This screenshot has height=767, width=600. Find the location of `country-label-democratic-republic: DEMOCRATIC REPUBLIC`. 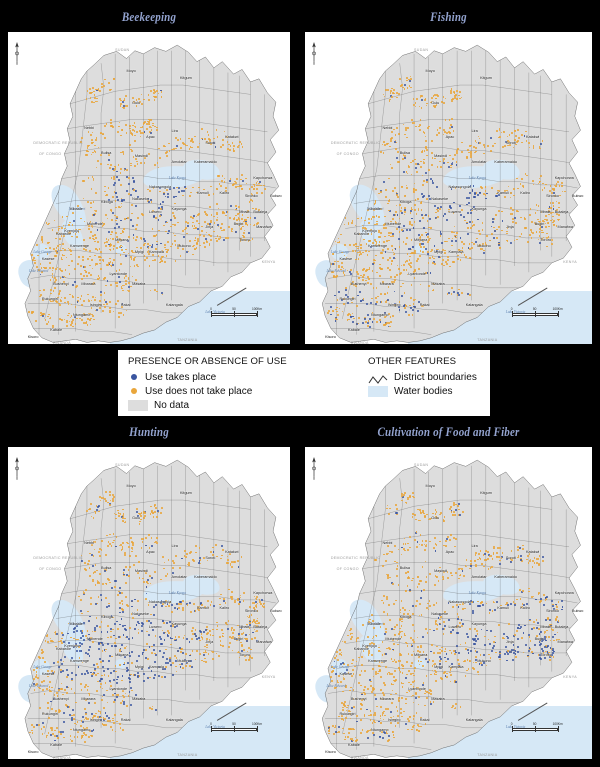

country-label-democratic-republic: DEMOCRATIC REPUBLIC is located at coordinates (58, 143).